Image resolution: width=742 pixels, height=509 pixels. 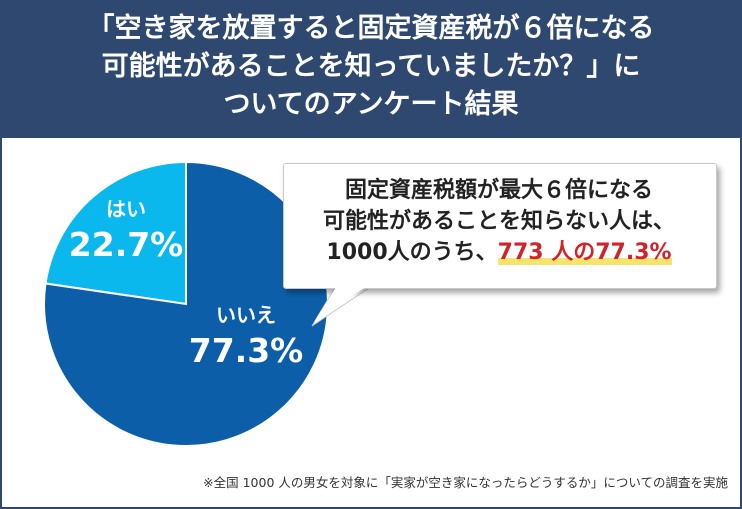 What do you see at coordinates (498, 190) in the screenshot?
I see `callout-line-1: 固定資産税額が最大６倍になる` at bounding box center [498, 190].